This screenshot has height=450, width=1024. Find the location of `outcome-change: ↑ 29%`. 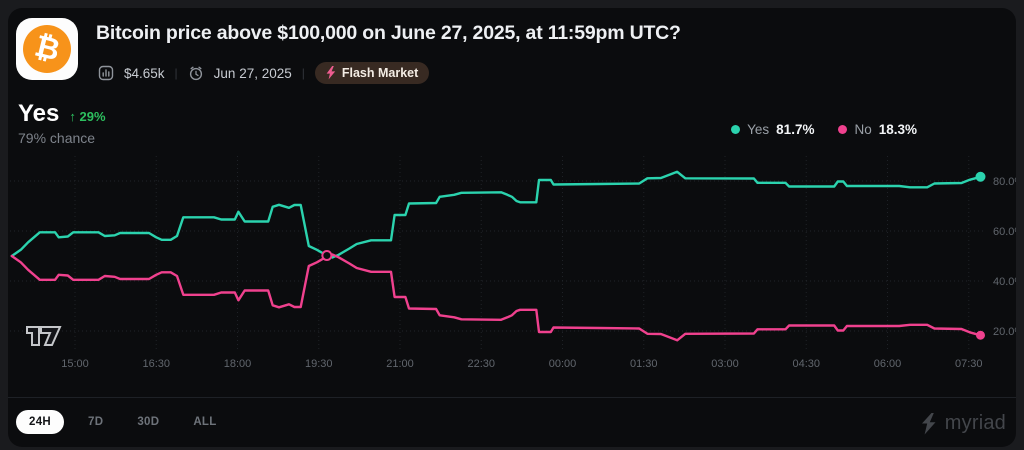

outcome-change: ↑ 29% is located at coordinates (87, 116).